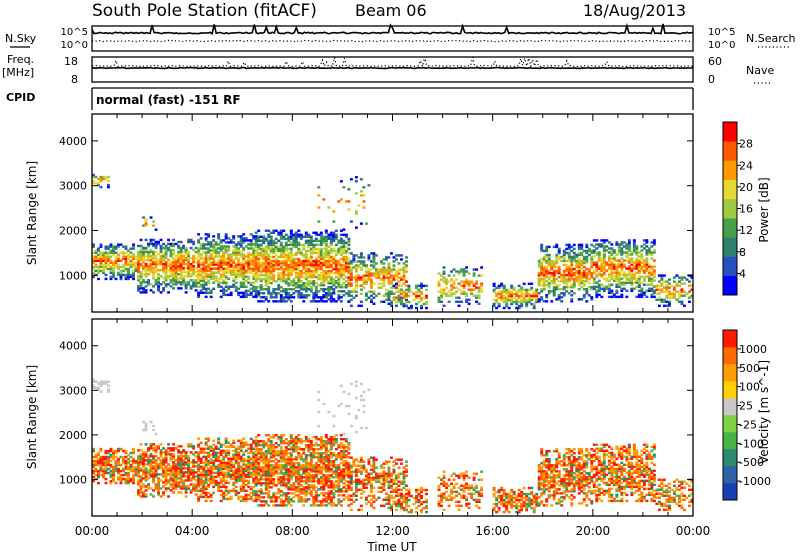 The height and width of the screenshot is (554, 800). I want to click on velocity-colorbar-tick: -25, so click(748, 424).